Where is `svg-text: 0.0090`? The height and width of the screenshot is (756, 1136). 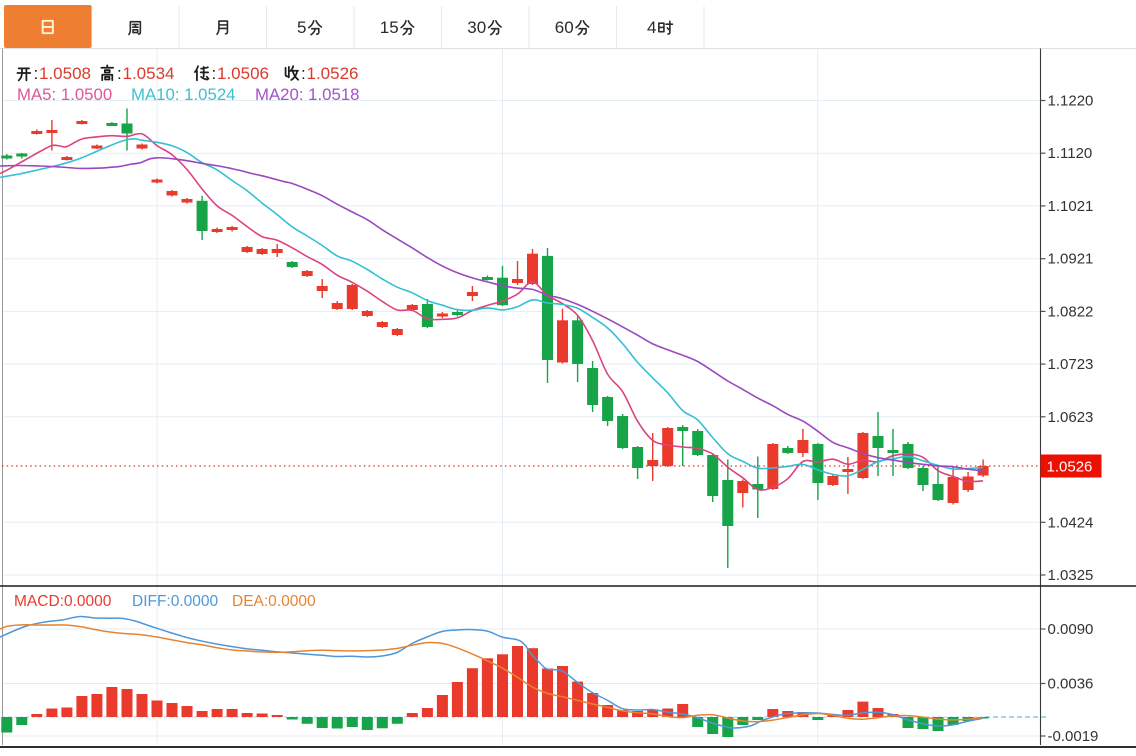 svg-text: 0.0090 is located at coordinates (1071, 629).